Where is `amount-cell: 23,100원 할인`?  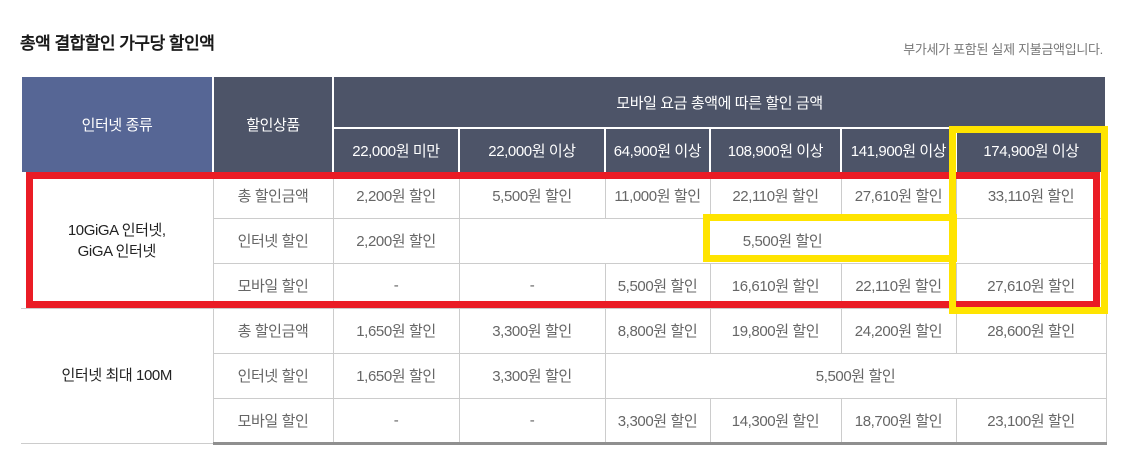
amount-cell: 23,100원 할인 is located at coordinates (1031, 421).